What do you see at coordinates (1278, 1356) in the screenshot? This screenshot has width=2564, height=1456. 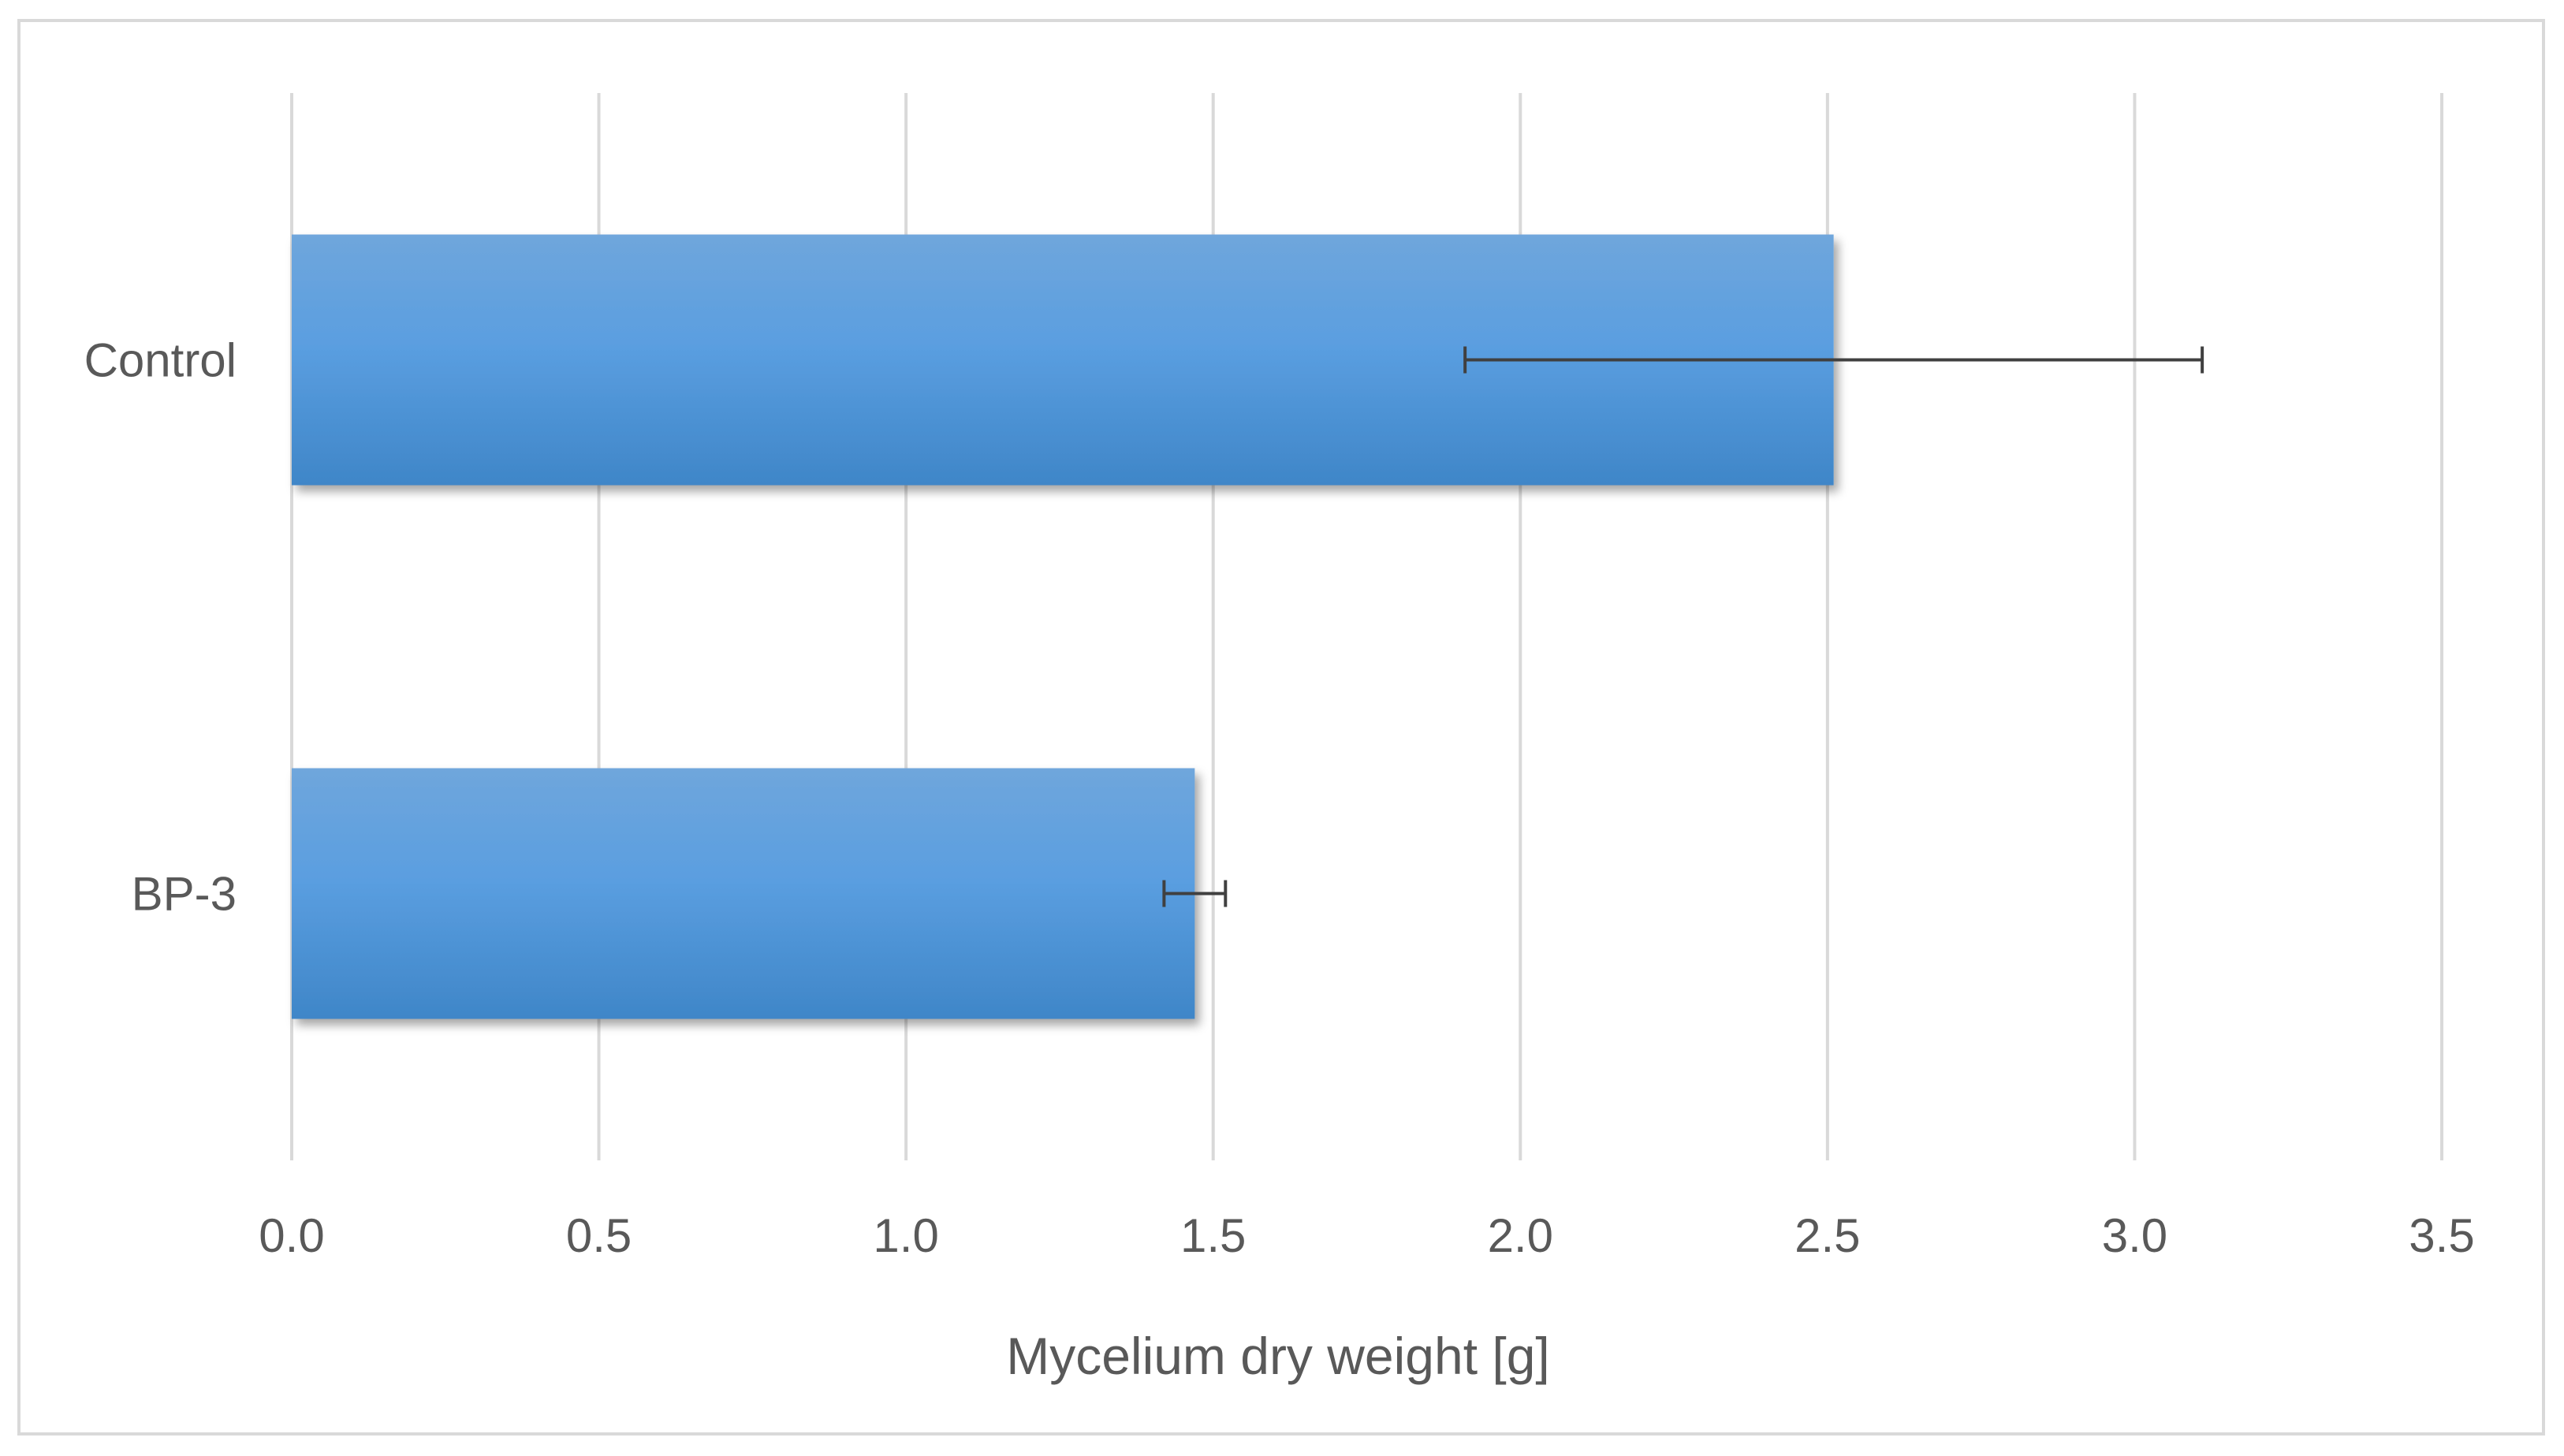 I see `x-axis-title: Mycelium dry weight [g]` at bounding box center [1278, 1356].